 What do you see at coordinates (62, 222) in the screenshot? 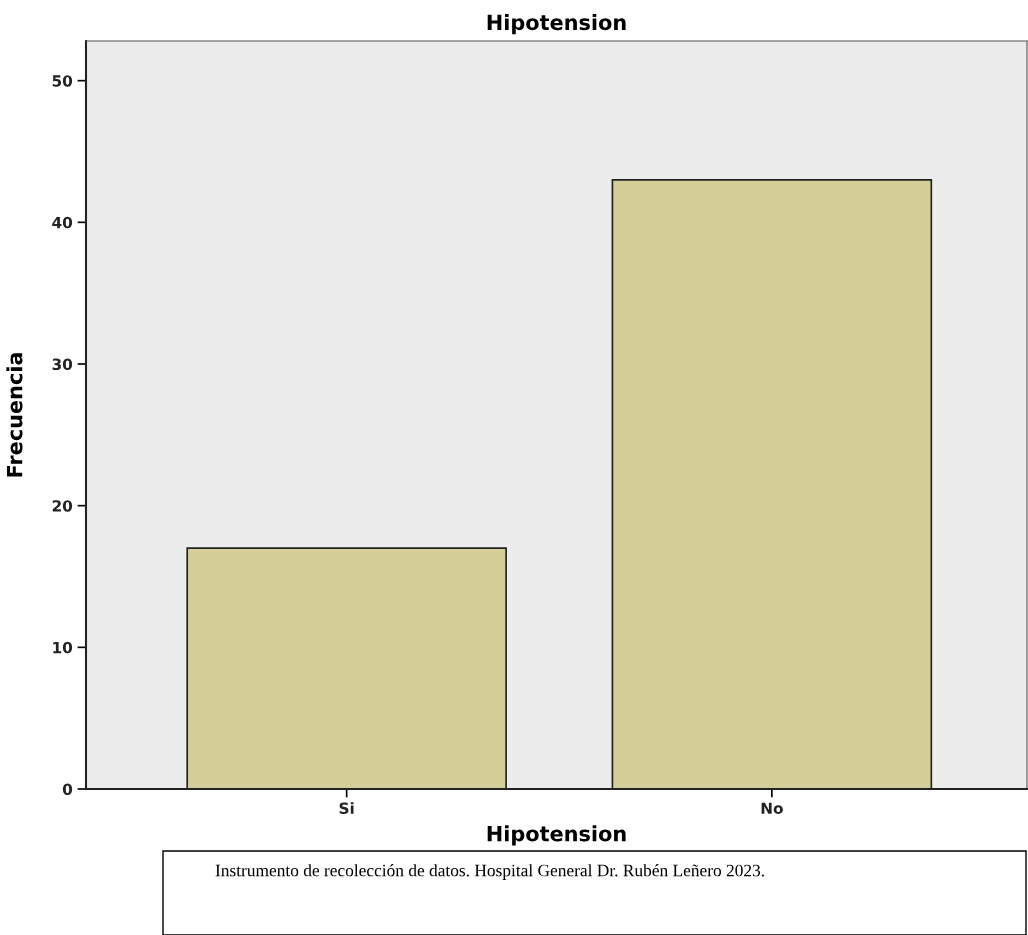
I see `y-tick-label: 40` at bounding box center [62, 222].